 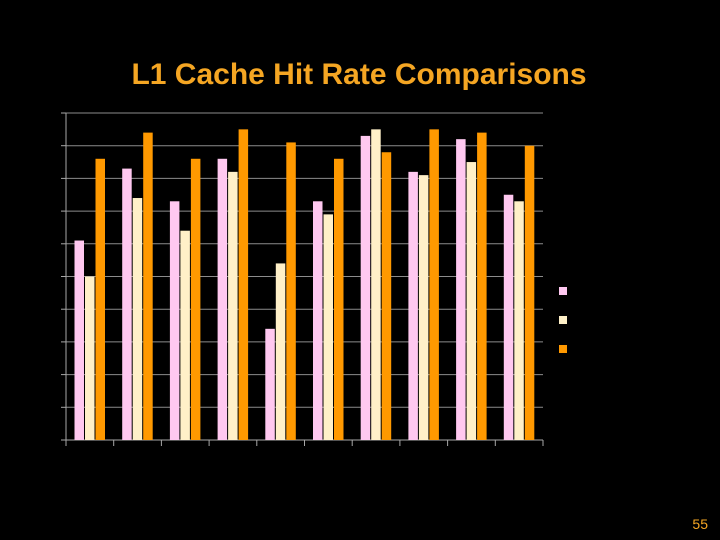 I want to click on page-number: 55, so click(x=700, y=524).